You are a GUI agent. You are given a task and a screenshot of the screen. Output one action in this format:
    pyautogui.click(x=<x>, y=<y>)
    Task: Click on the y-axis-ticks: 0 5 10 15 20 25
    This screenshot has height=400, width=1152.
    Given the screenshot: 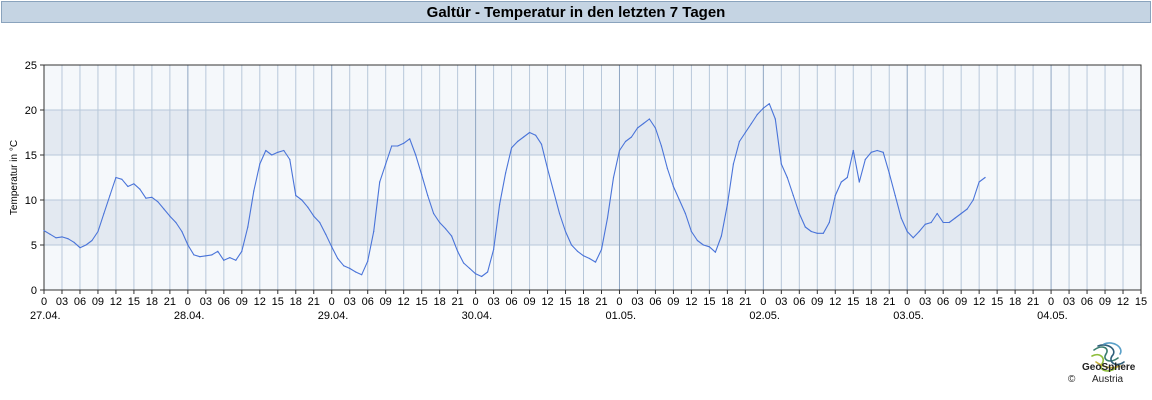 What is the action you would take?
    pyautogui.click(x=34, y=178)
    